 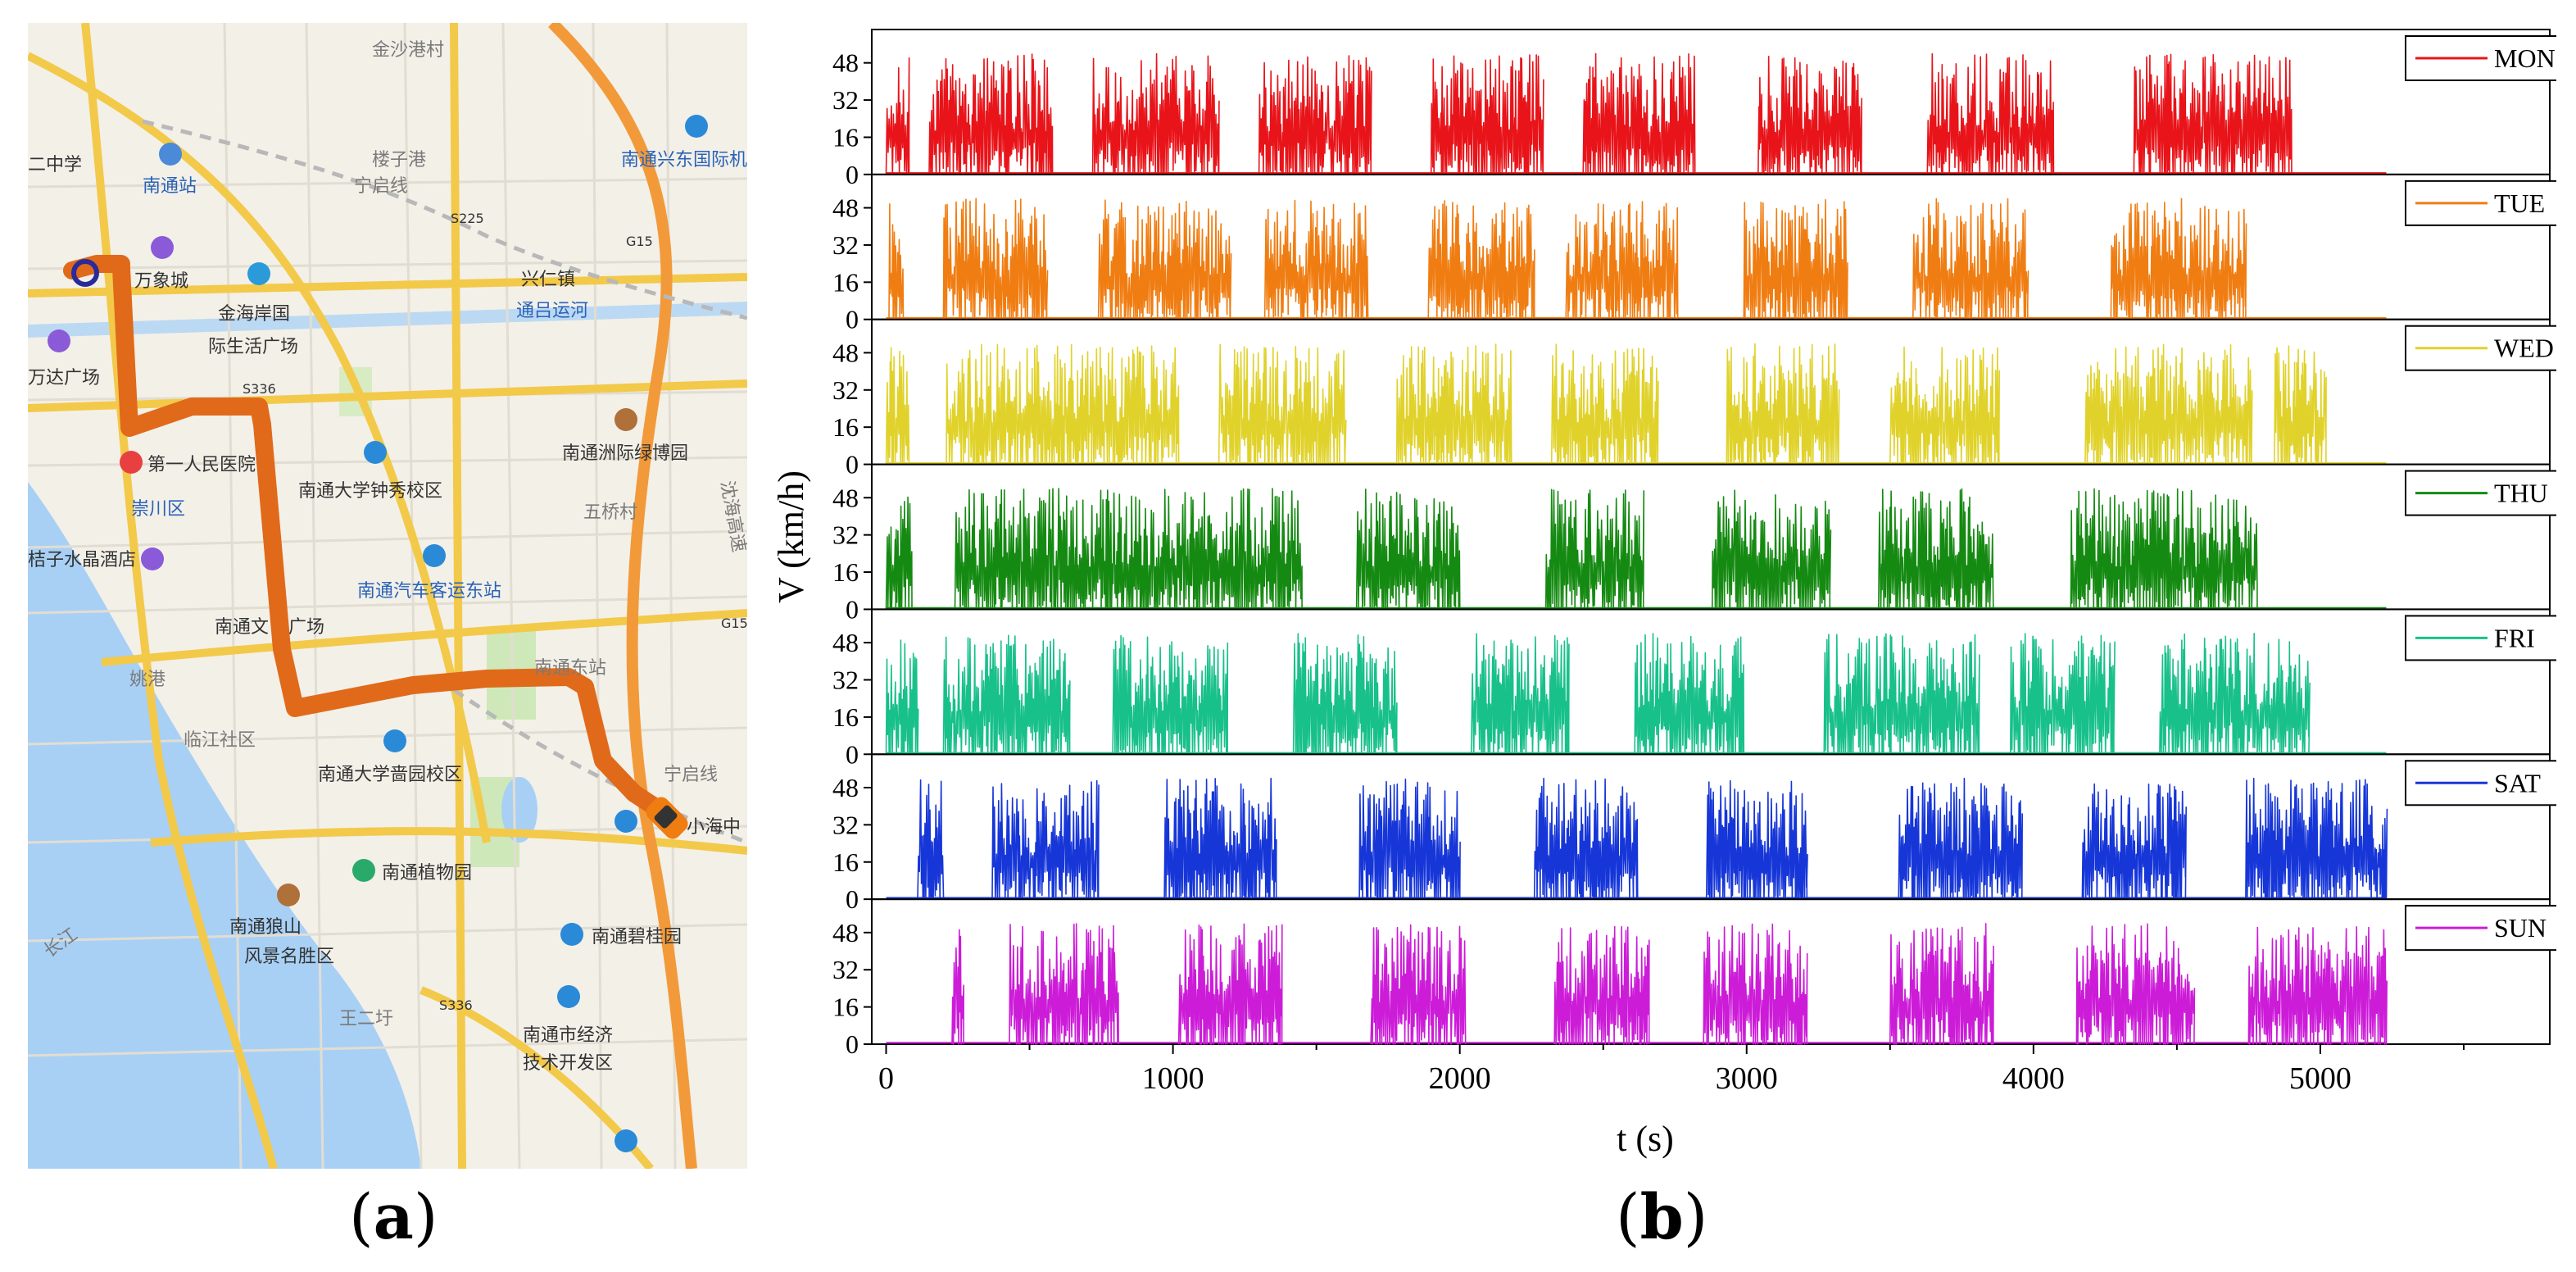 What do you see at coordinates (1567, 259) in the screenshot?
I see `series-line-tue` at bounding box center [1567, 259].